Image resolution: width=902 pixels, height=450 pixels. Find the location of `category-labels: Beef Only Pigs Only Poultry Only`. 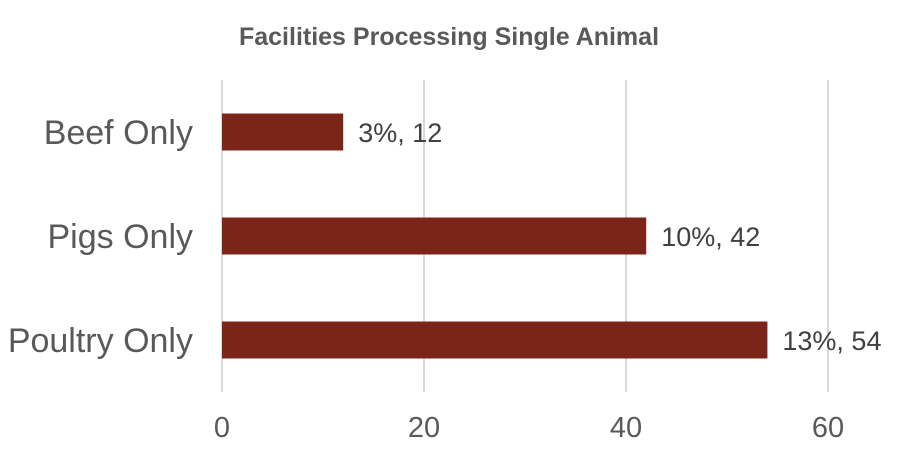

category-labels: Beef Only Pigs Only Poultry Only is located at coordinates (100, 237).